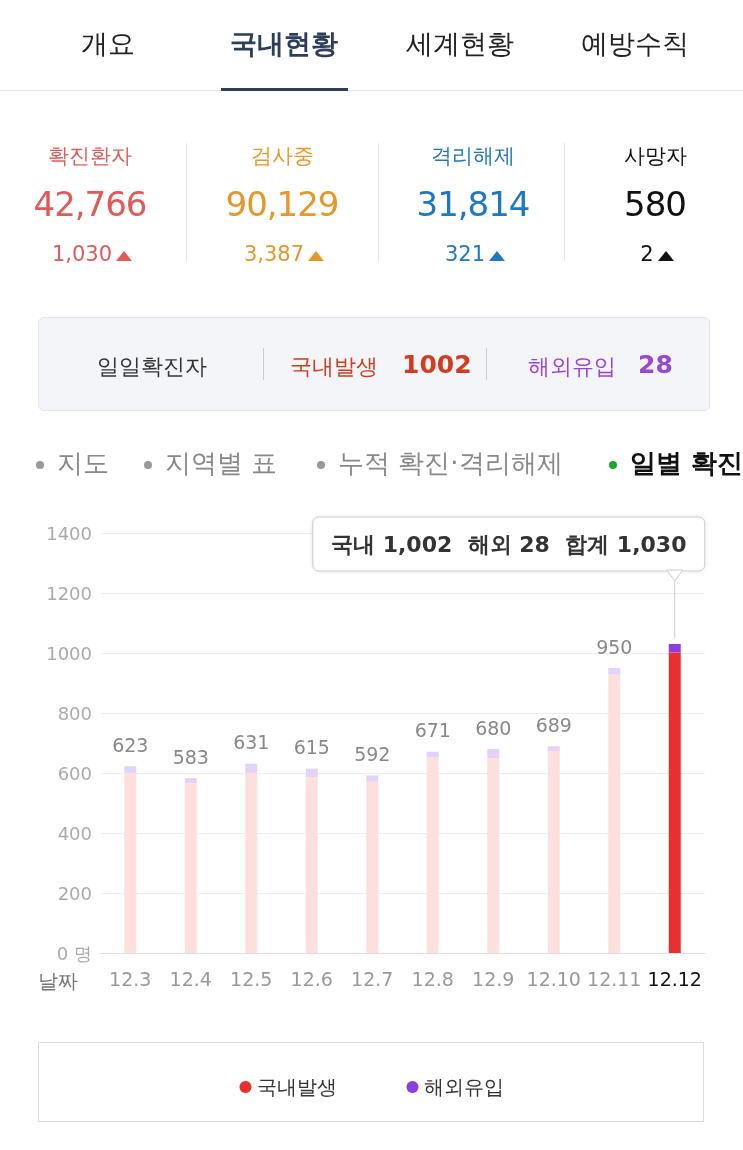 The image size is (743, 1150). I want to click on x-tick-label: 12.5, so click(251, 978).